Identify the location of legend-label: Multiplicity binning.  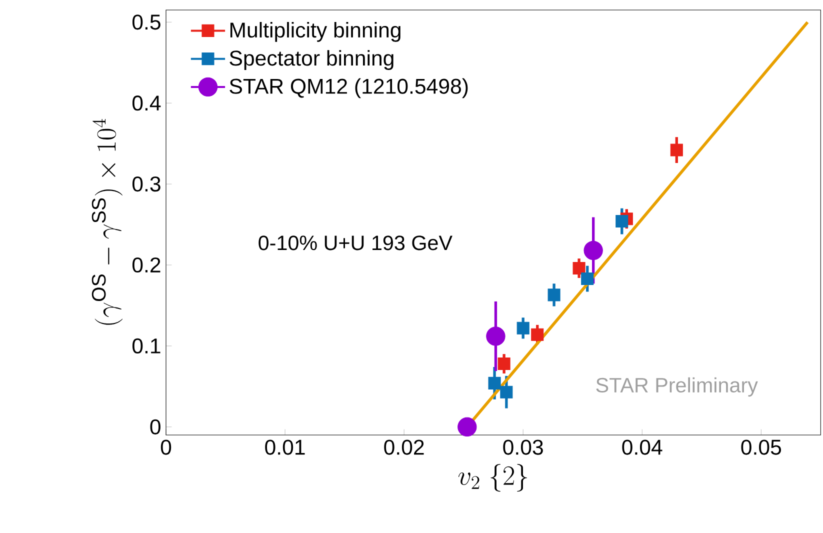
(315, 32).